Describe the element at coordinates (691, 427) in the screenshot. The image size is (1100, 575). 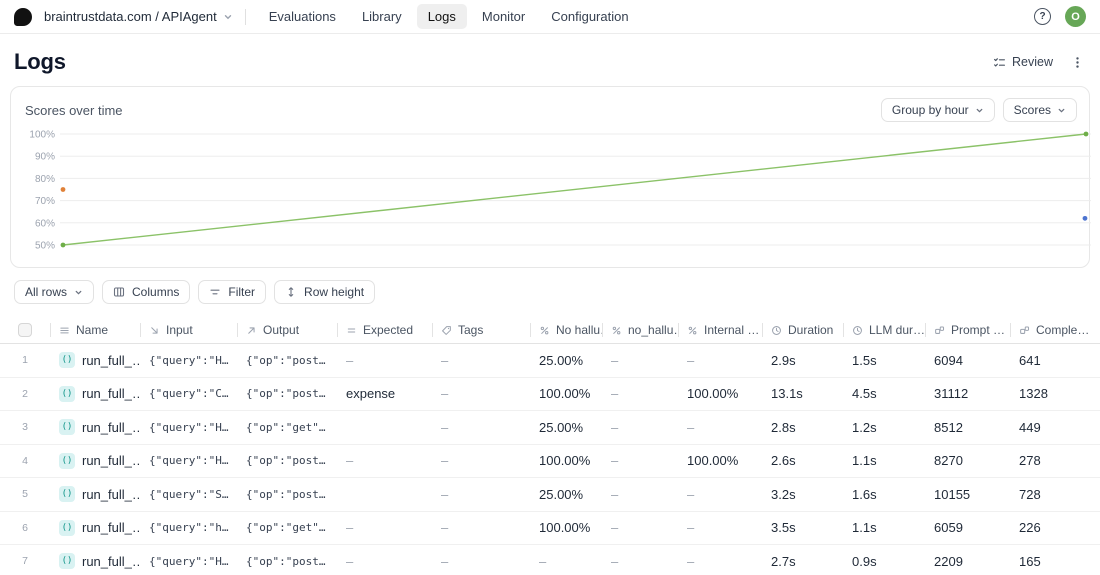
I see `cell-internal: –` at that location.